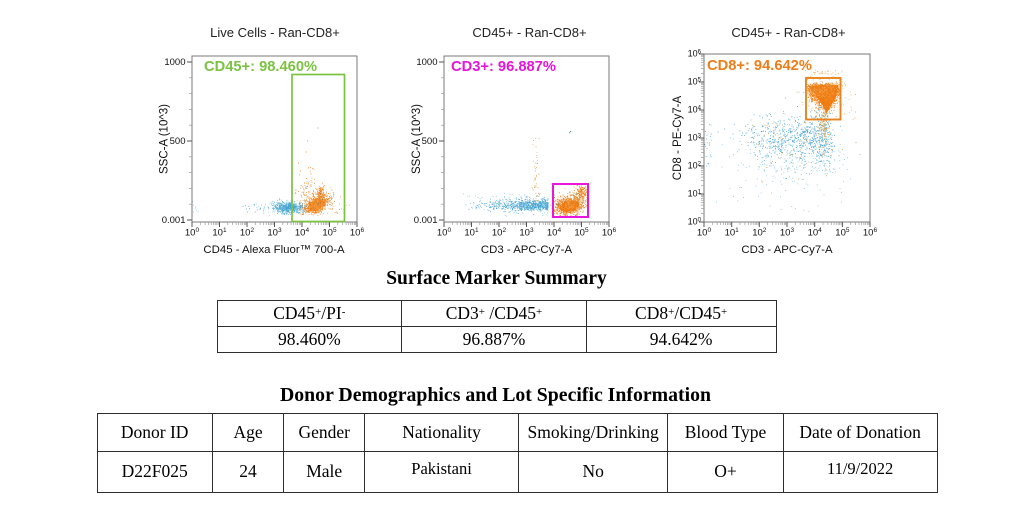  Describe the element at coordinates (275, 32) in the screenshot. I see `svg-text: Live Cells - Ran-CD8+` at that location.